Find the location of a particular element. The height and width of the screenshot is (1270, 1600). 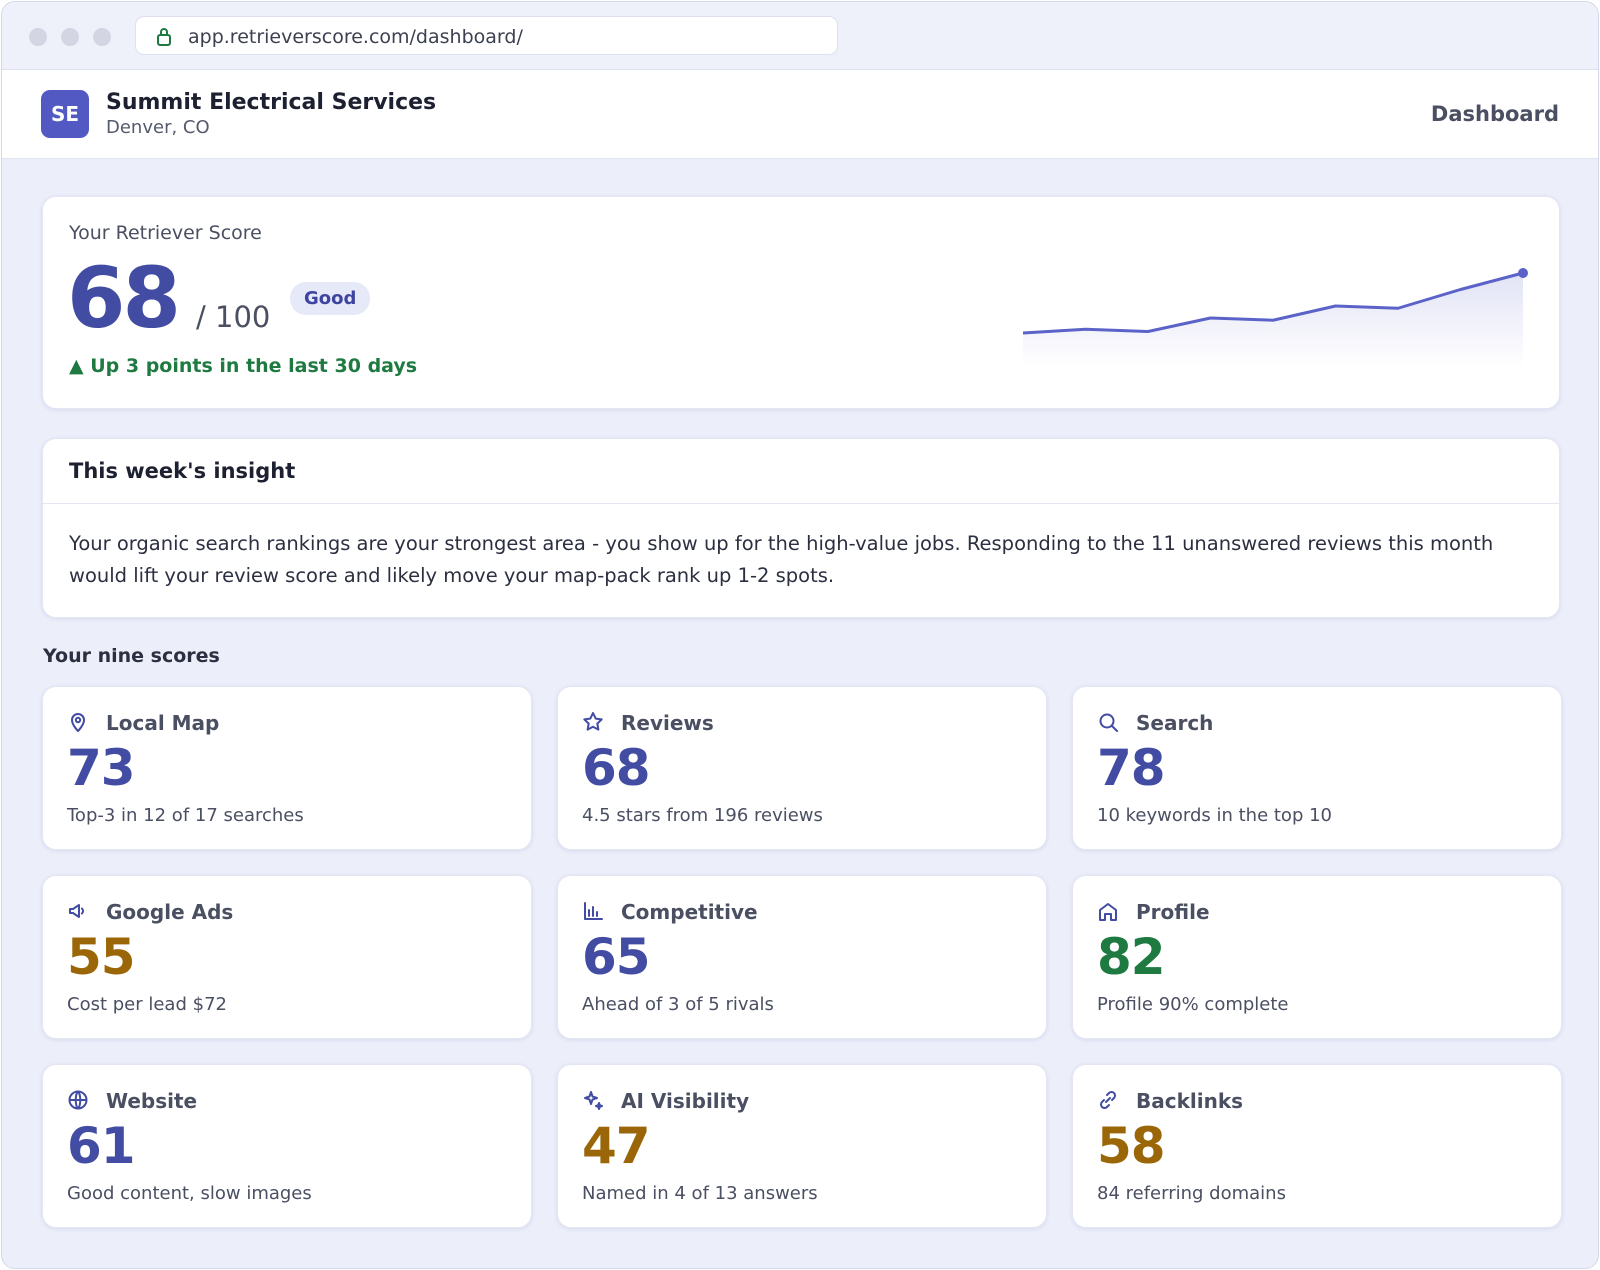

score-value: 82 is located at coordinates (1131, 957).